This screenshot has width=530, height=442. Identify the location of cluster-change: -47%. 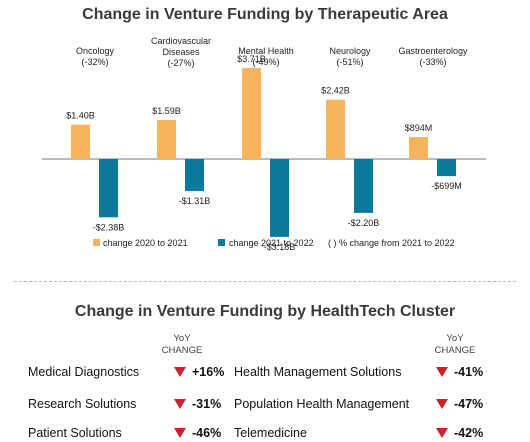
(459, 404).